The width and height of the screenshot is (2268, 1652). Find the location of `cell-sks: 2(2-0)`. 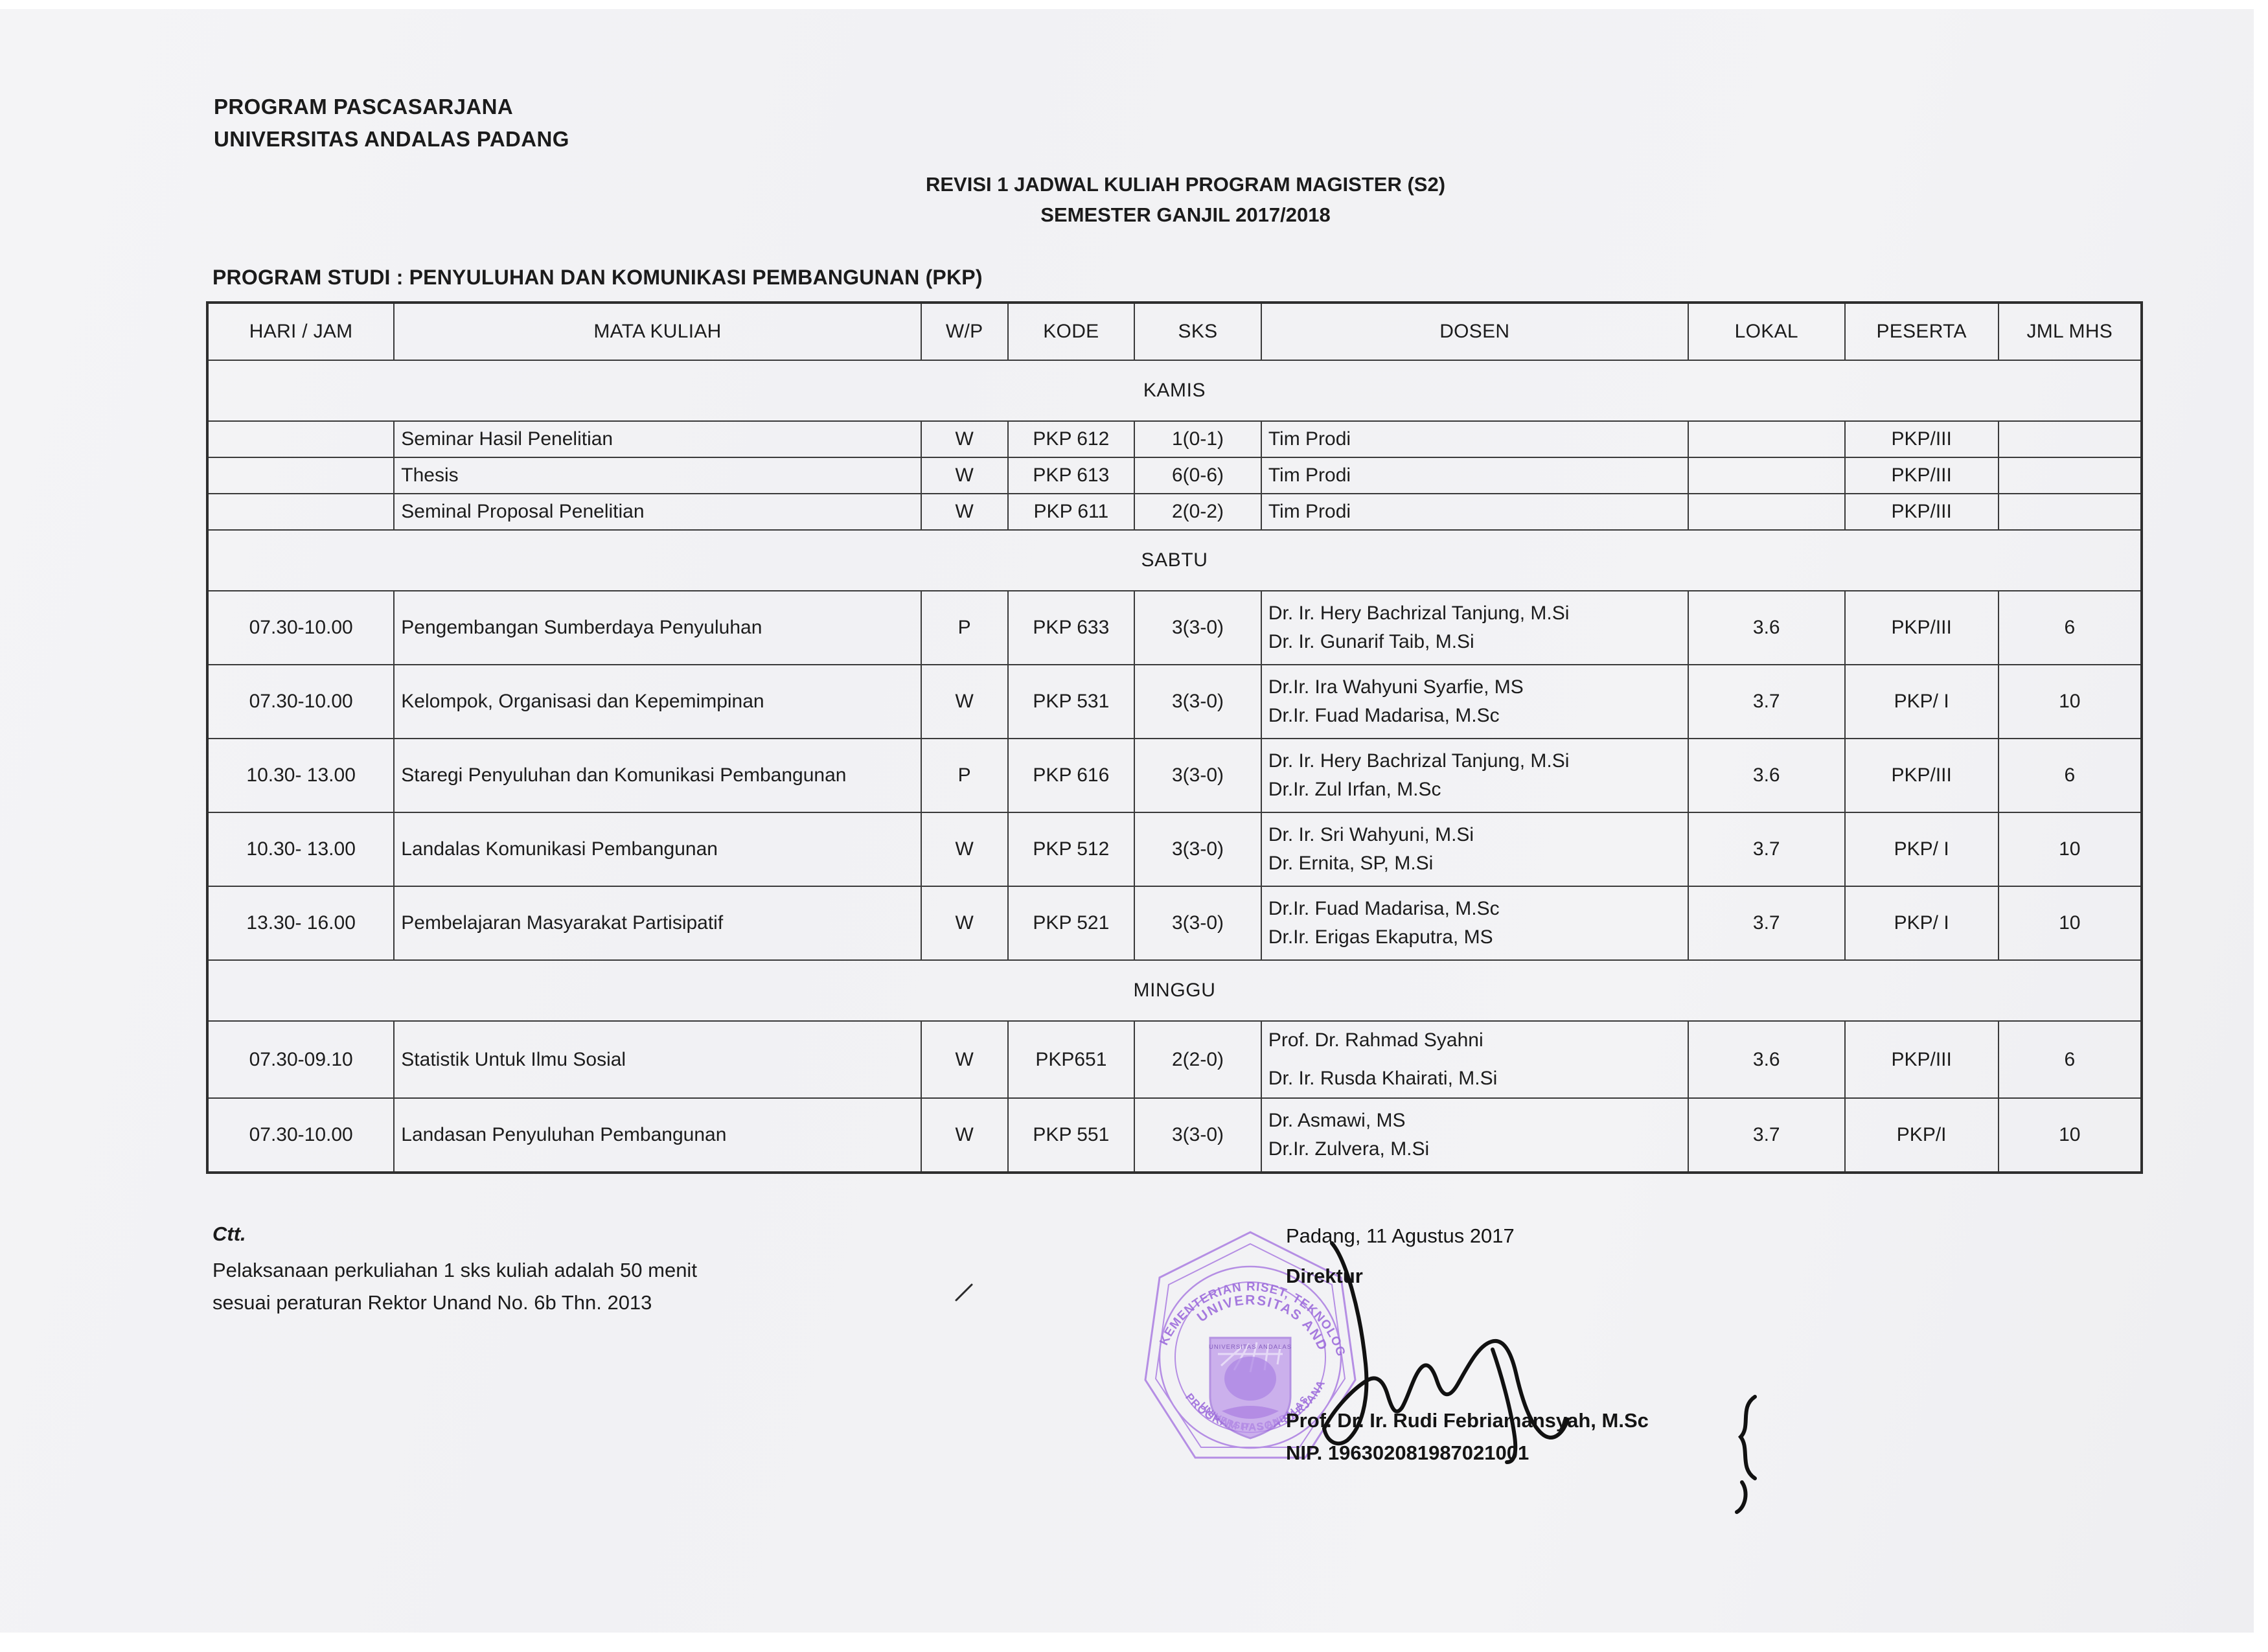

cell-sks: 2(2-0) is located at coordinates (1198, 1059).